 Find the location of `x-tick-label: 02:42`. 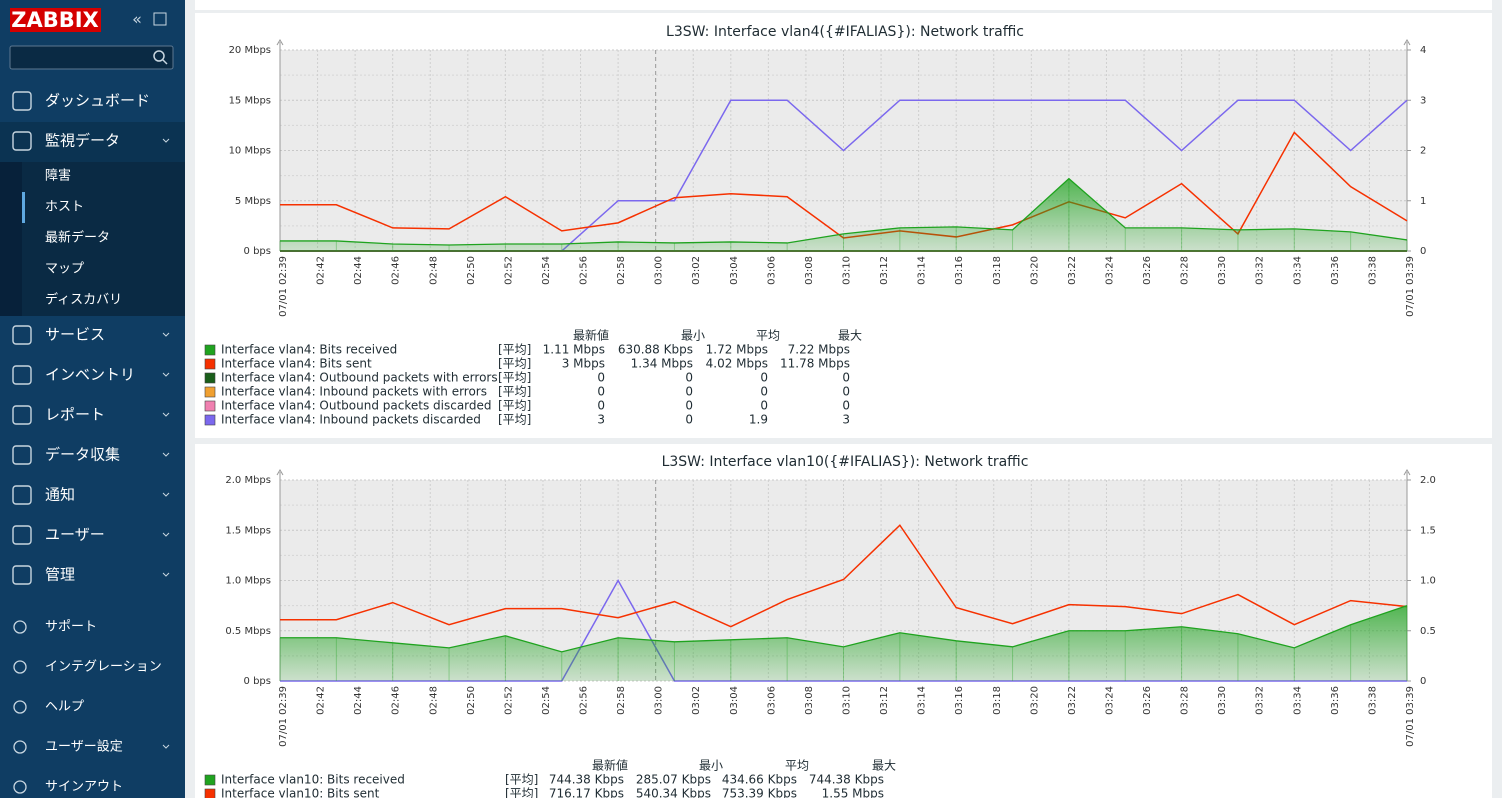

x-tick-label: 02:42 is located at coordinates (321, 270).